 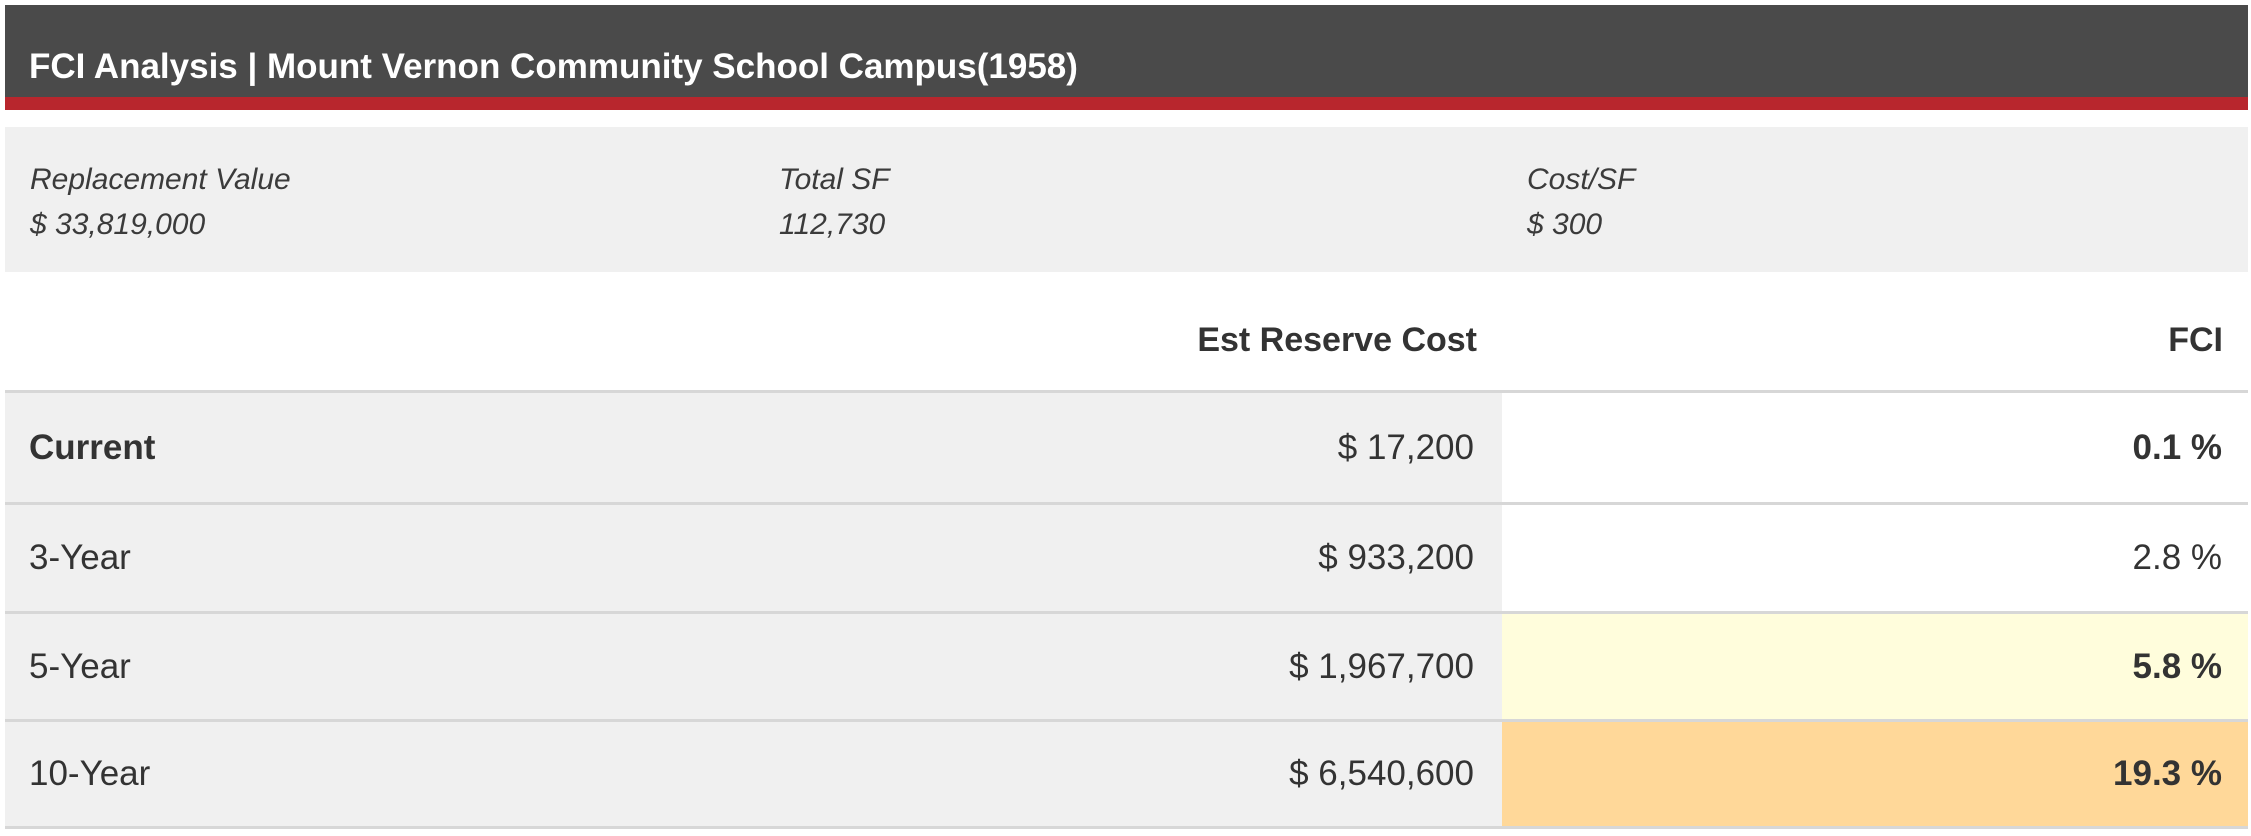 I want to click on column-header-fci: FCI, so click(x=2195, y=340).